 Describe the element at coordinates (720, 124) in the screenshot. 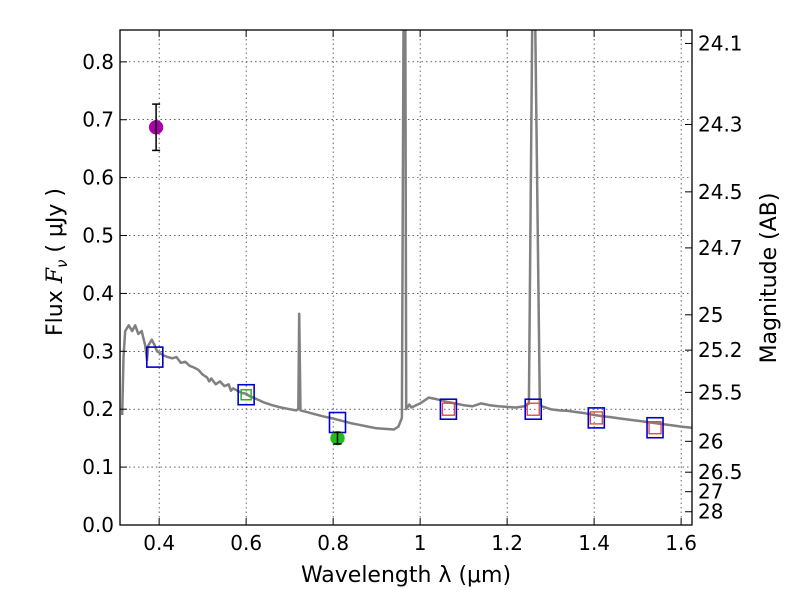

I see `y2-tick-label: 24.3` at that location.